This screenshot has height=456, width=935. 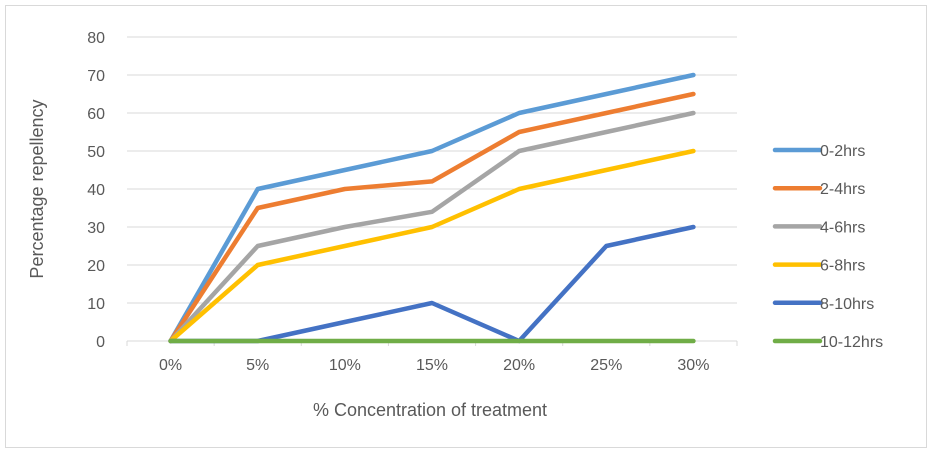 I want to click on x-tick-label: 5%, so click(x=257, y=365).